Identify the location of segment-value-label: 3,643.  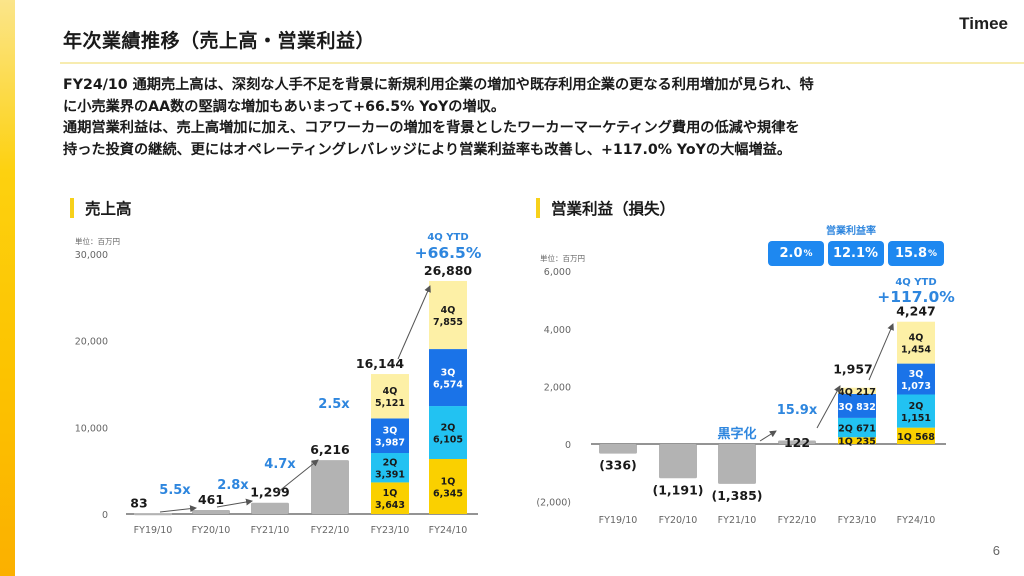
(390, 505).